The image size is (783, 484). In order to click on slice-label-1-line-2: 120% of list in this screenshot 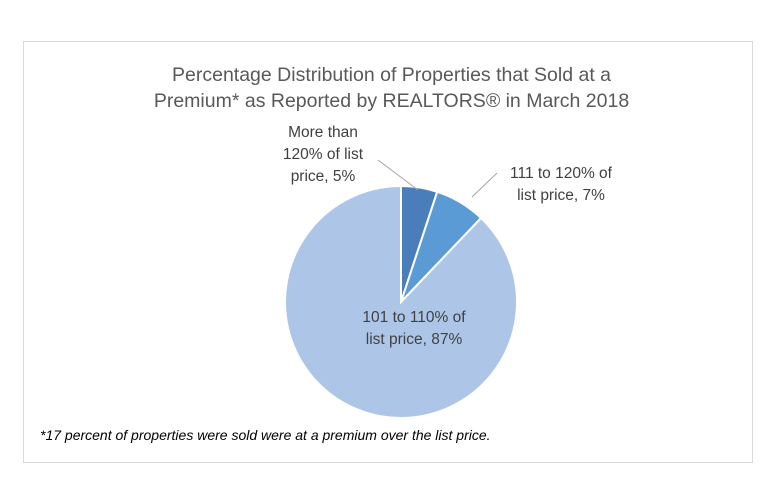, I will do `click(323, 154)`.